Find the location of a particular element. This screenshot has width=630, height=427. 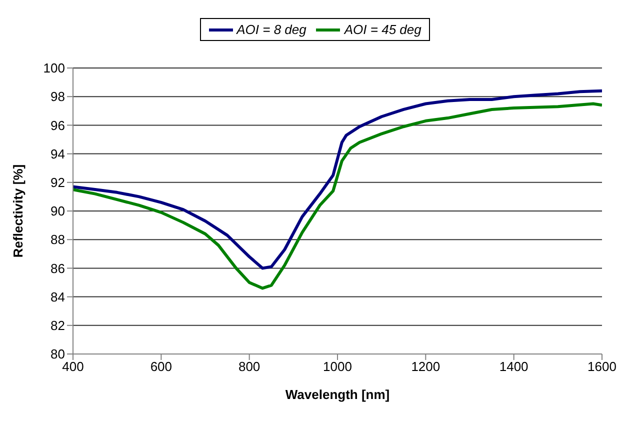

x-tick-label: 1600 is located at coordinates (602, 366).